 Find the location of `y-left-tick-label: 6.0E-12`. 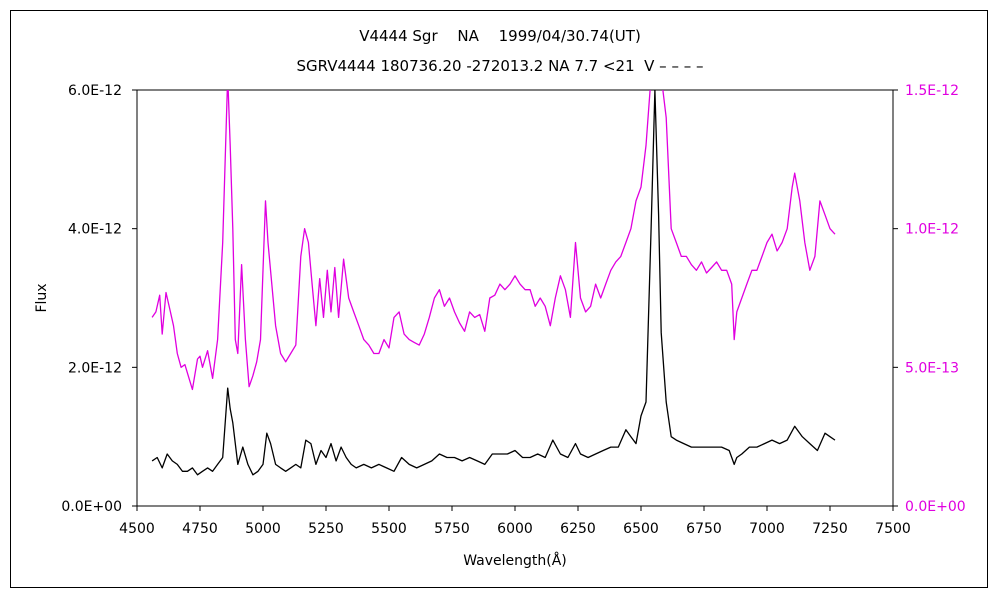

y-left-tick-label: 6.0E-12 is located at coordinates (95, 91).